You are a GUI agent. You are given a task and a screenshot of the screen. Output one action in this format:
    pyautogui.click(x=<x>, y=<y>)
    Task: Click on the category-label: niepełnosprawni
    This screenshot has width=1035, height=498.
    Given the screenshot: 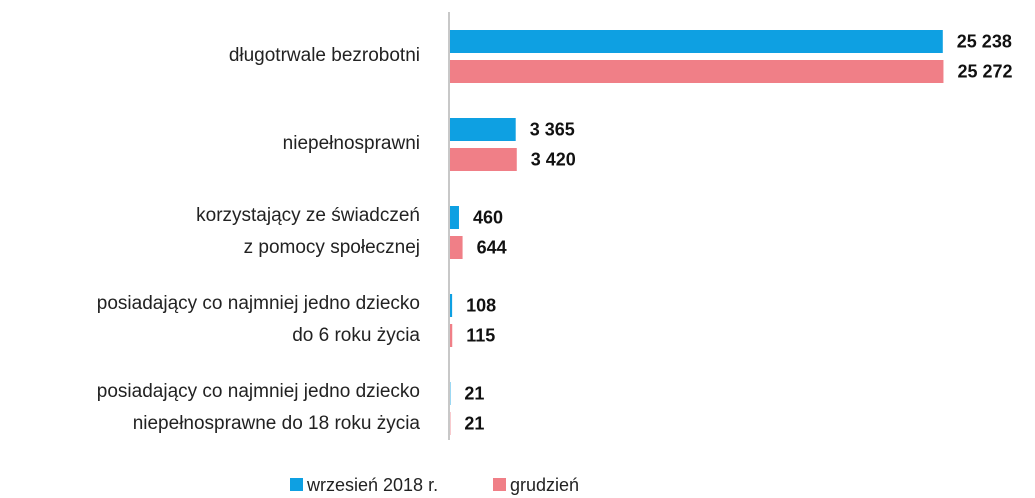 What is the action you would take?
    pyautogui.click(x=351, y=143)
    